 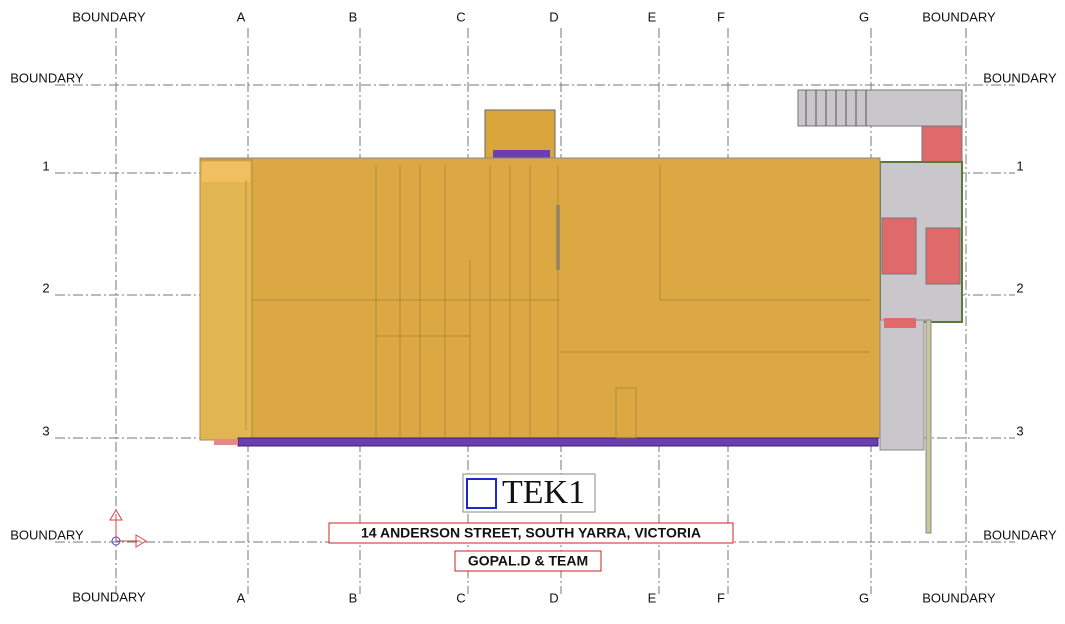 I want to click on address-frame, so click(x=531, y=533).